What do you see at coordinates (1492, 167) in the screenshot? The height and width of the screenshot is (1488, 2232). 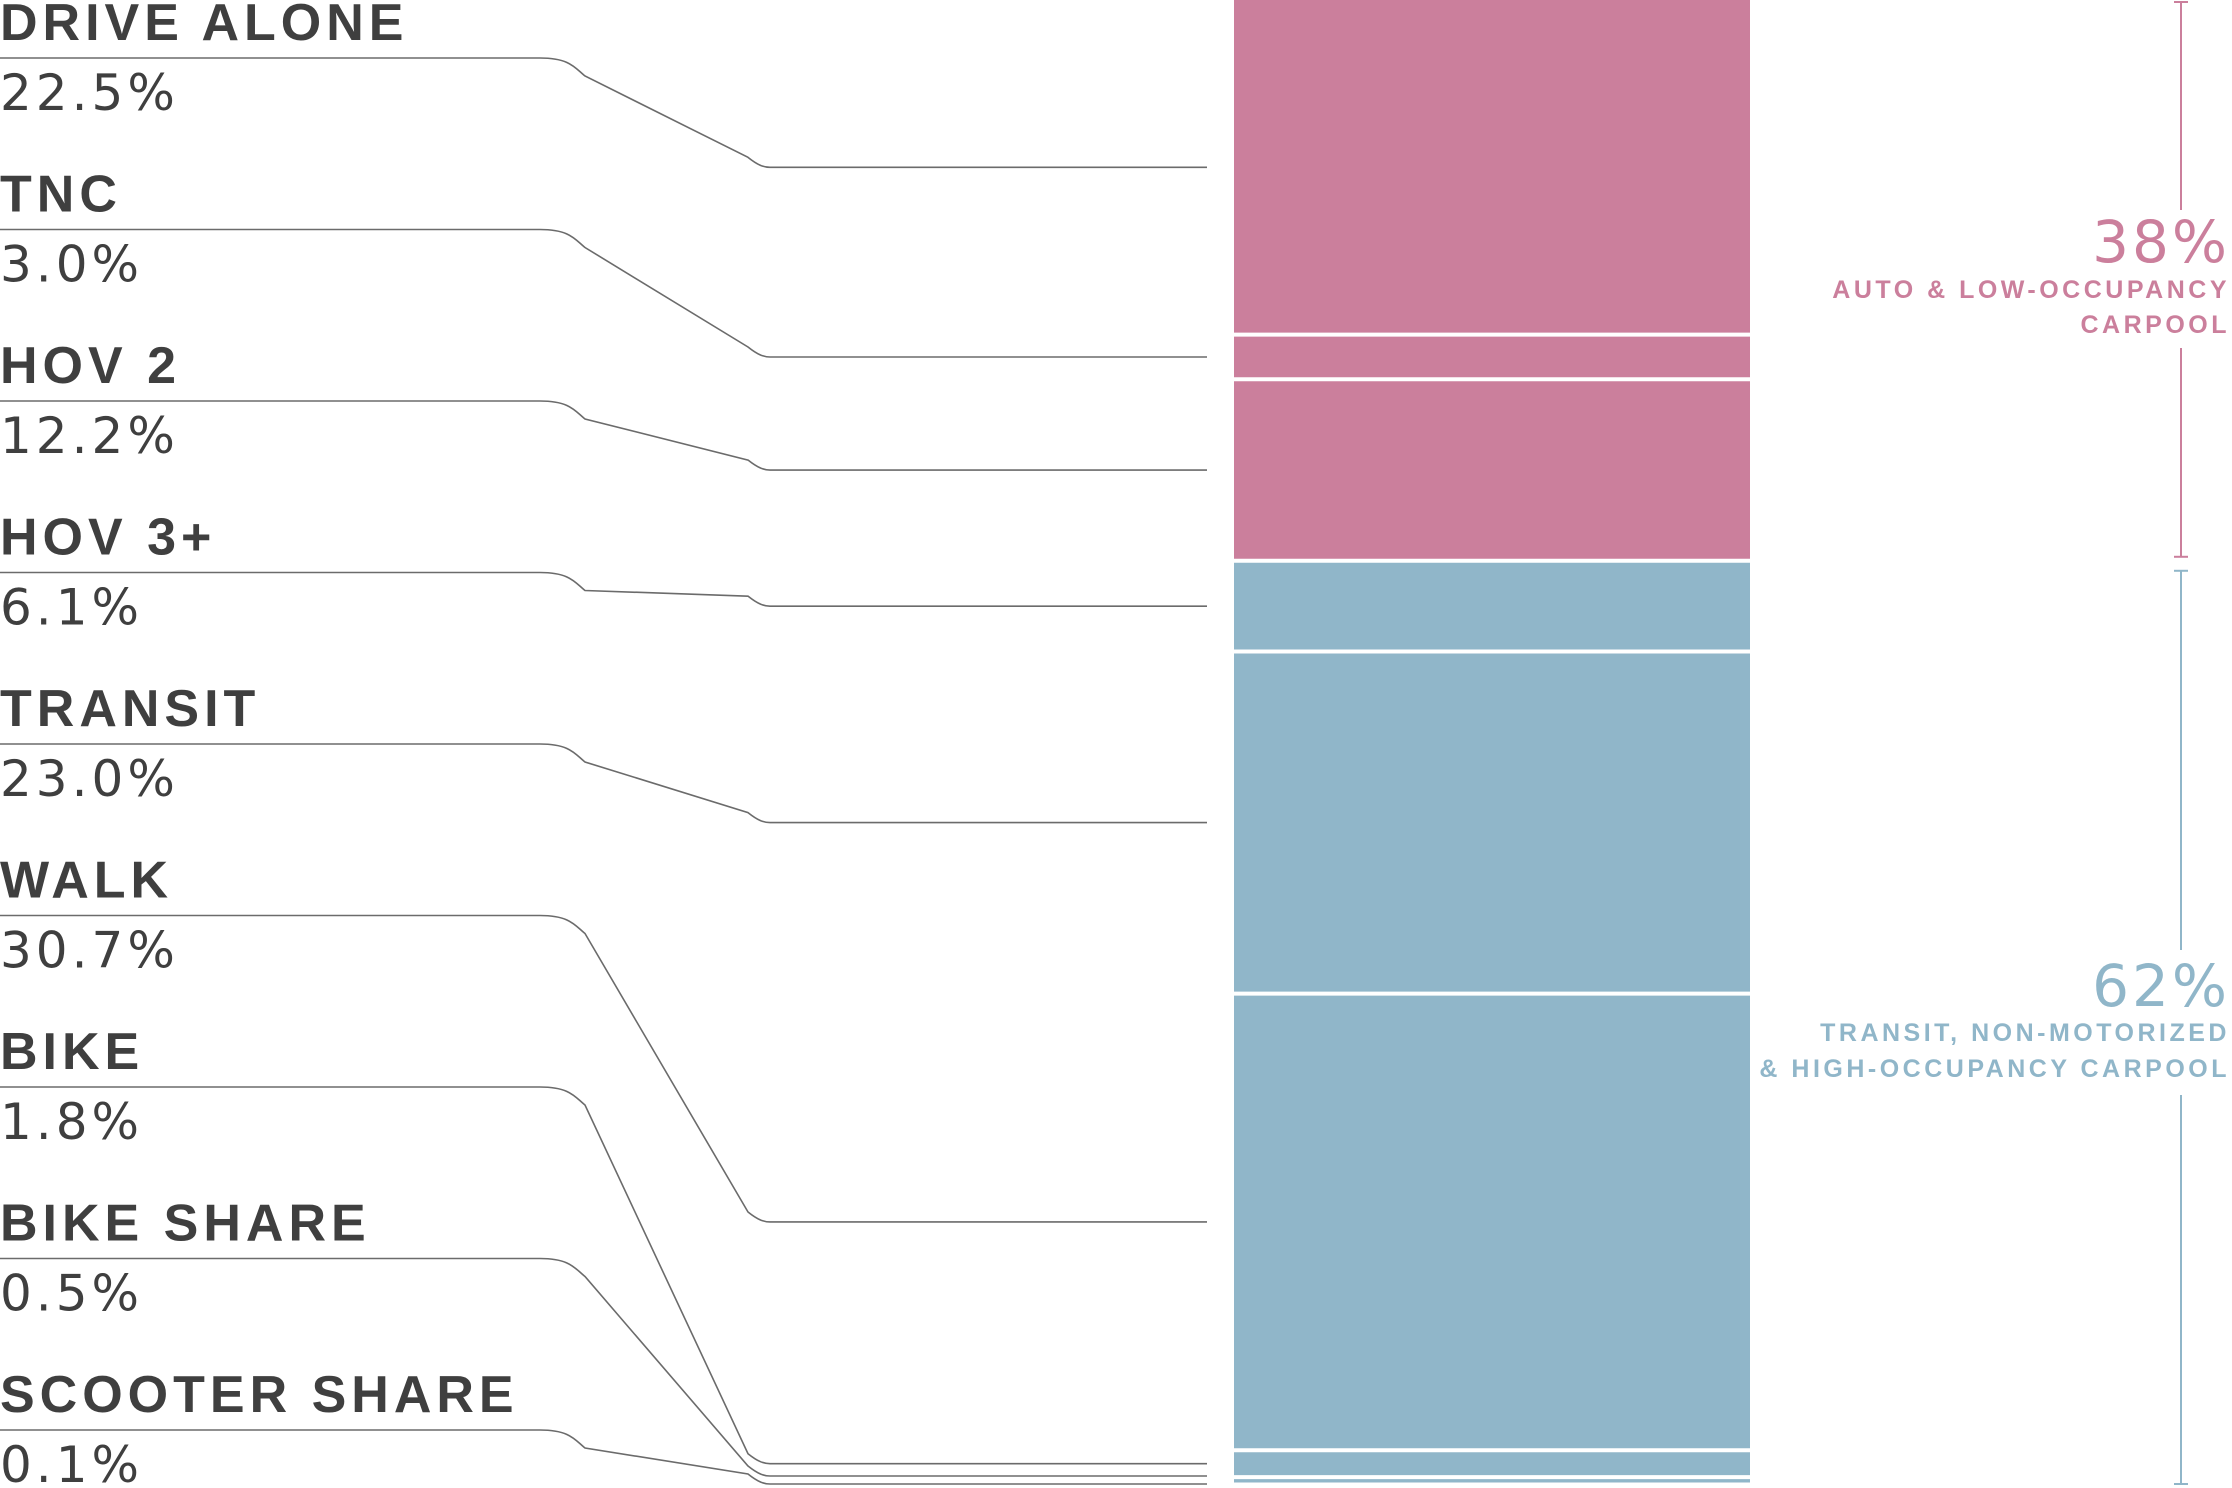 I see `bar-segment-drive-alone` at bounding box center [1492, 167].